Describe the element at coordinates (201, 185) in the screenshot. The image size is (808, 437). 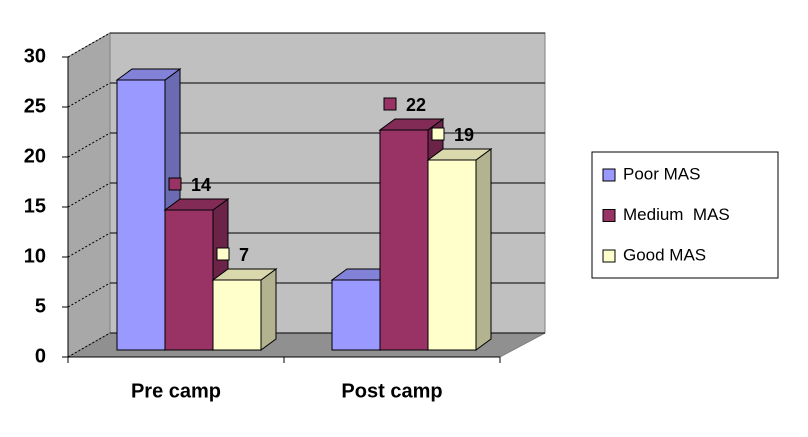
I see `data-label: 14` at that location.